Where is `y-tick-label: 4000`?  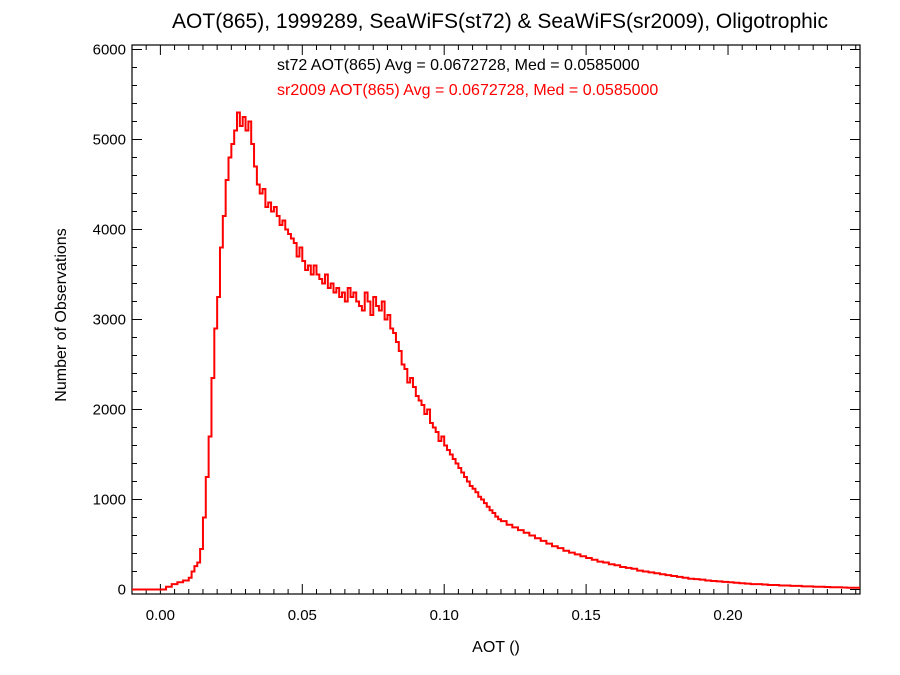 y-tick-label: 4000 is located at coordinates (109, 230).